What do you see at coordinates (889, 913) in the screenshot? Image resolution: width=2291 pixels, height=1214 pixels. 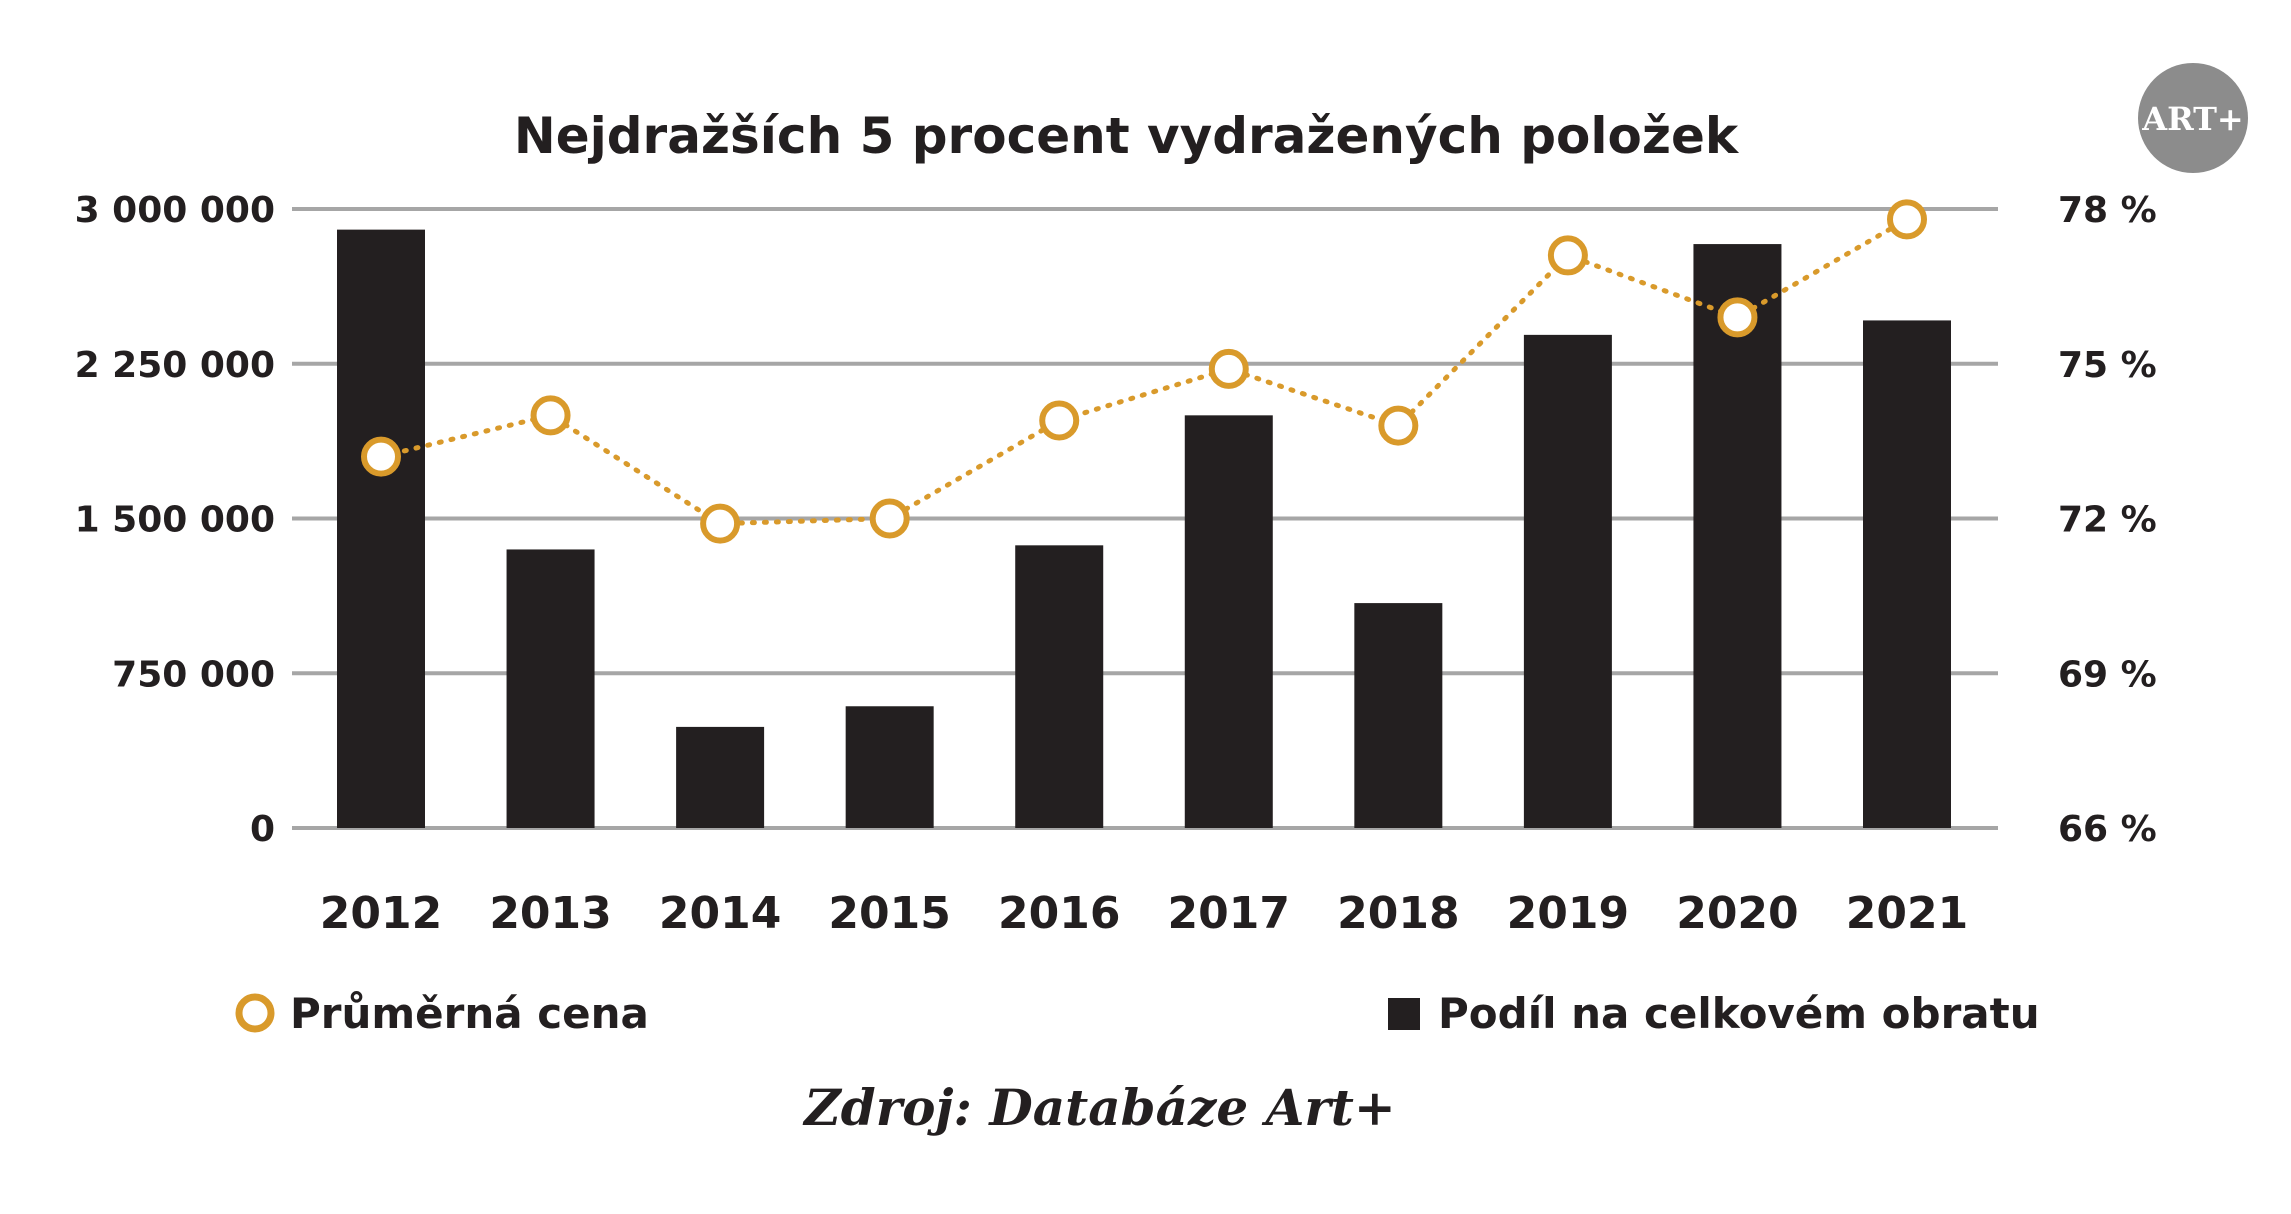 I see `x-tick-label: 2015` at bounding box center [889, 913].